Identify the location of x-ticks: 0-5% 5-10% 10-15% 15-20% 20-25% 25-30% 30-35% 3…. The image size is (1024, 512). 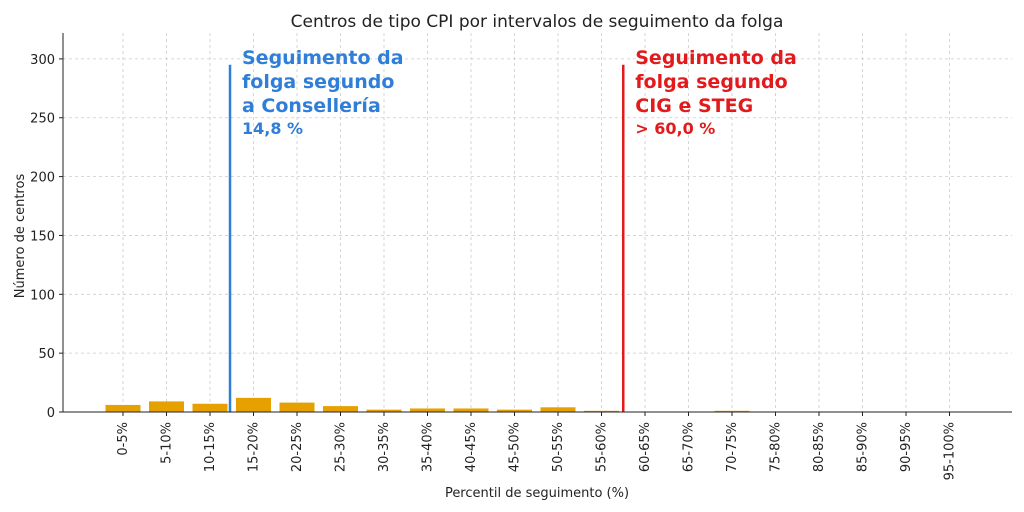
(537, 446).